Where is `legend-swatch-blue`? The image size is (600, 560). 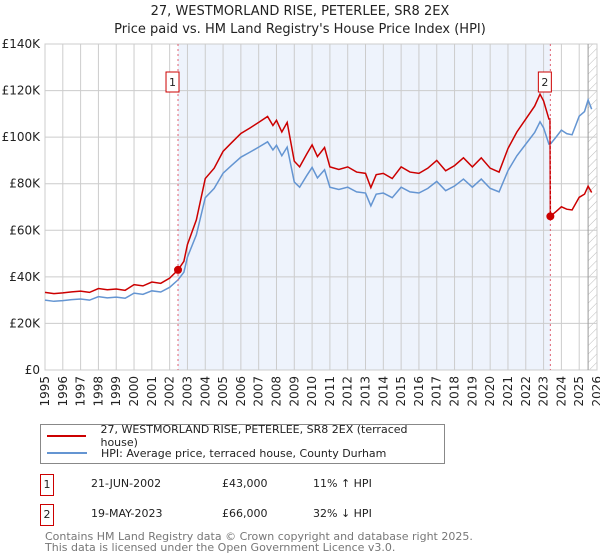
legend-swatch-blue is located at coordinates (67, 453).